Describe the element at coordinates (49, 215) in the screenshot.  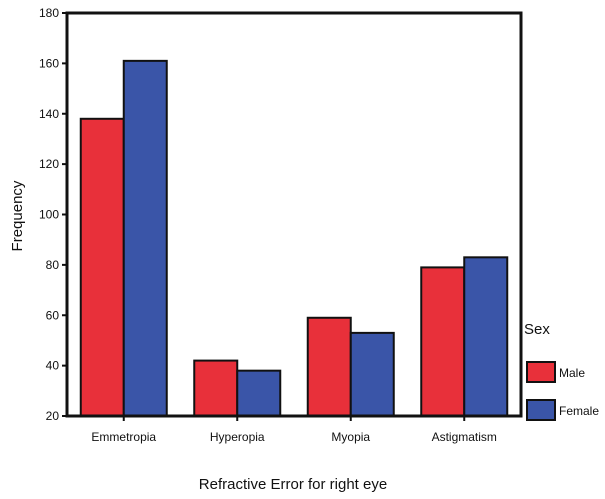
I see `y-tick-label: 100` at that location.